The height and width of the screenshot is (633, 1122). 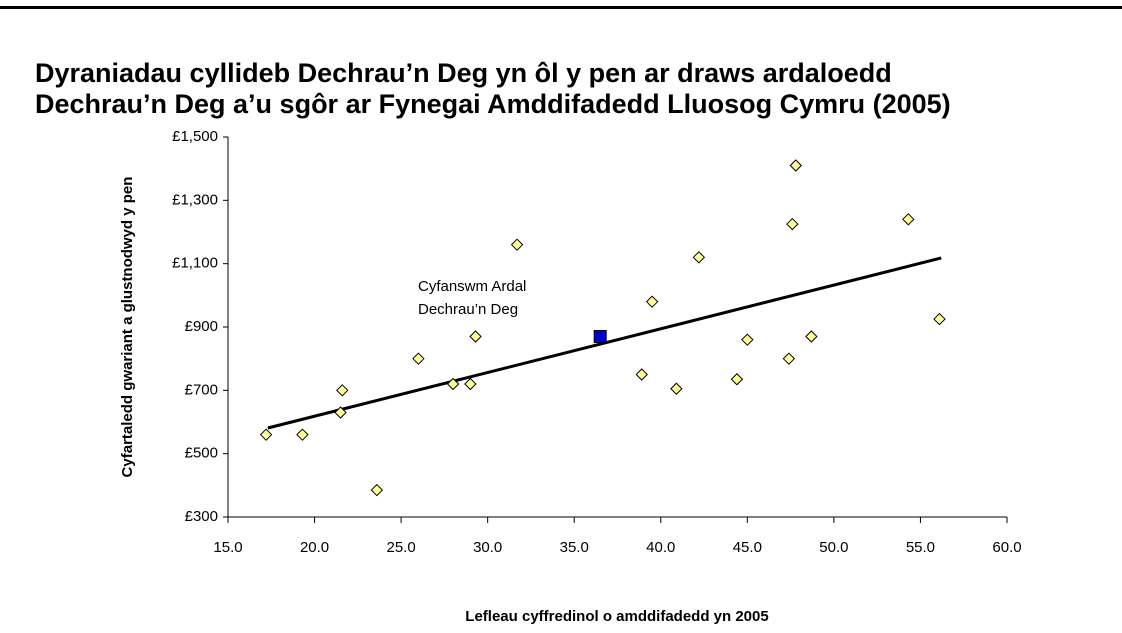 What do you see at coordinates (487, 547) in the screenshot?
I see `x-tick-label: 30.0` at bounding box center [487, 547].